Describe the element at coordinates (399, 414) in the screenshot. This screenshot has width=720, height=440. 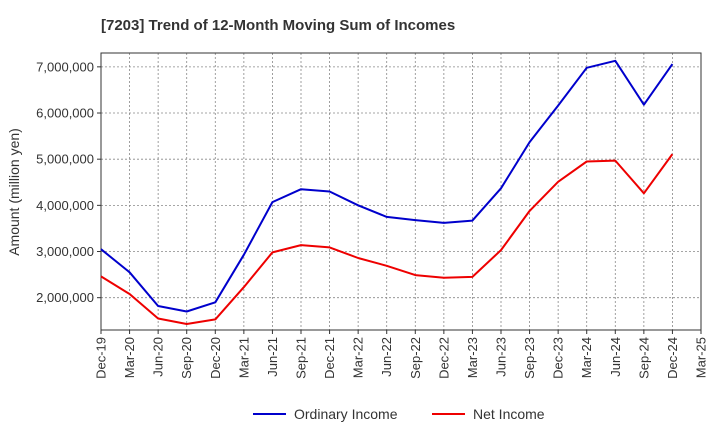
I see `legend: Ordinary Income Net Income` at that location.